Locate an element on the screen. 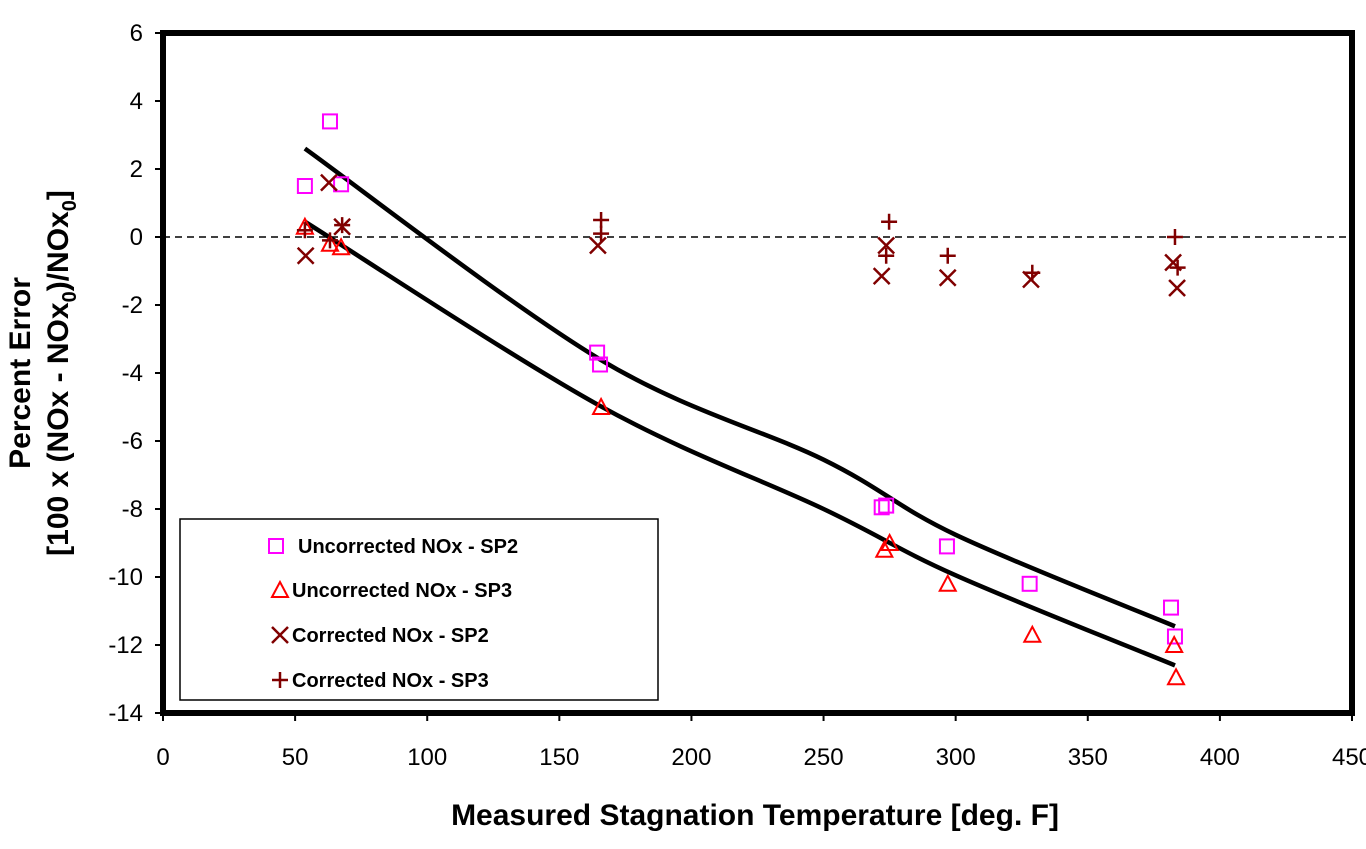 This screenshot has height=849, width=1366. y-tick-label: 2 is located at coordinates (136, 169).